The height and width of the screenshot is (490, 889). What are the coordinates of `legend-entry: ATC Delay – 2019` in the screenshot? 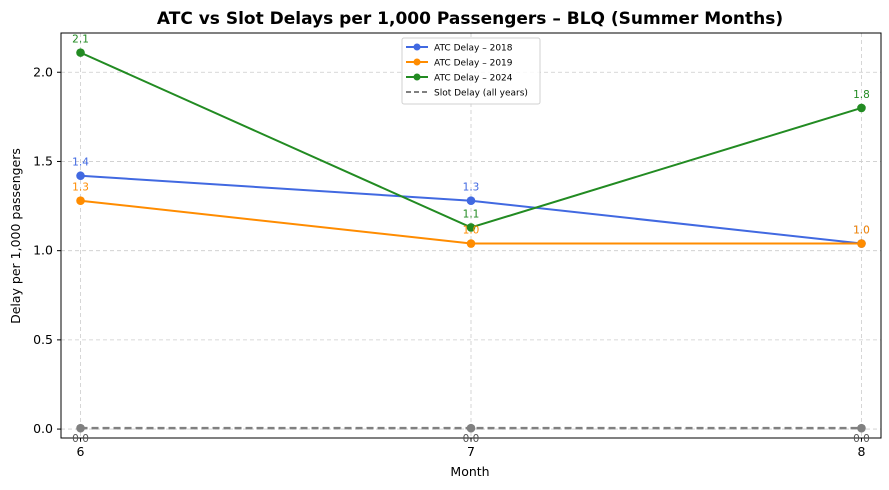 It's located at (473, 64).